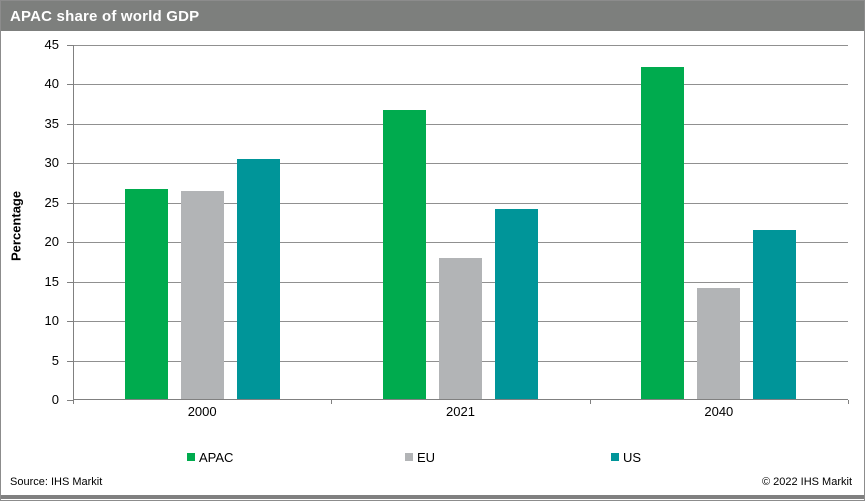 This screenshot has height=501, width=865. Describe the element at coordinates (615, 457) in the screenshot. I see `legend-swatch-us` at that location.